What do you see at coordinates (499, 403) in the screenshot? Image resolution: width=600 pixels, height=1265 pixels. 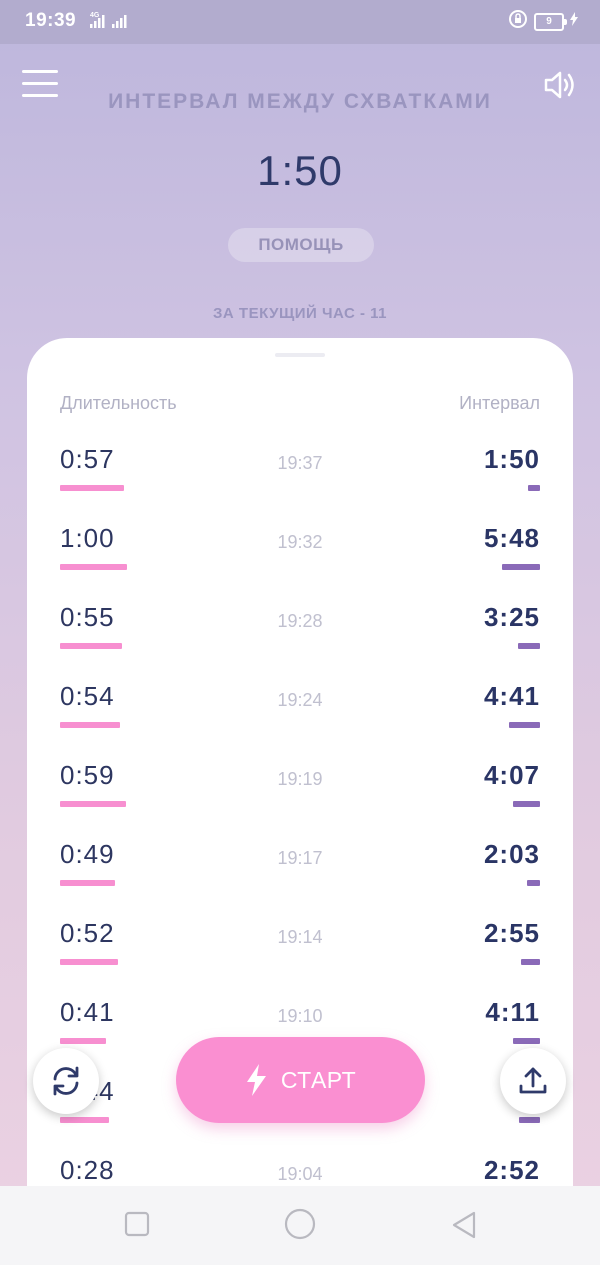 I see `column-header-interval: Интервал` at bounding box center [499, 403].